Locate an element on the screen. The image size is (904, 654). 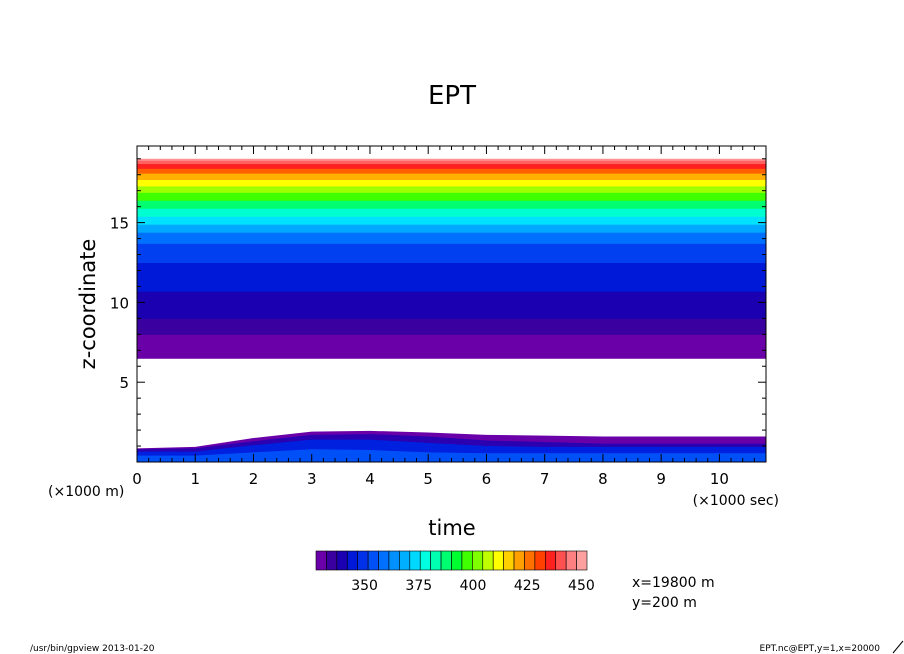
colorbar-tick-label: 375 is located at coordinates (418, 586).